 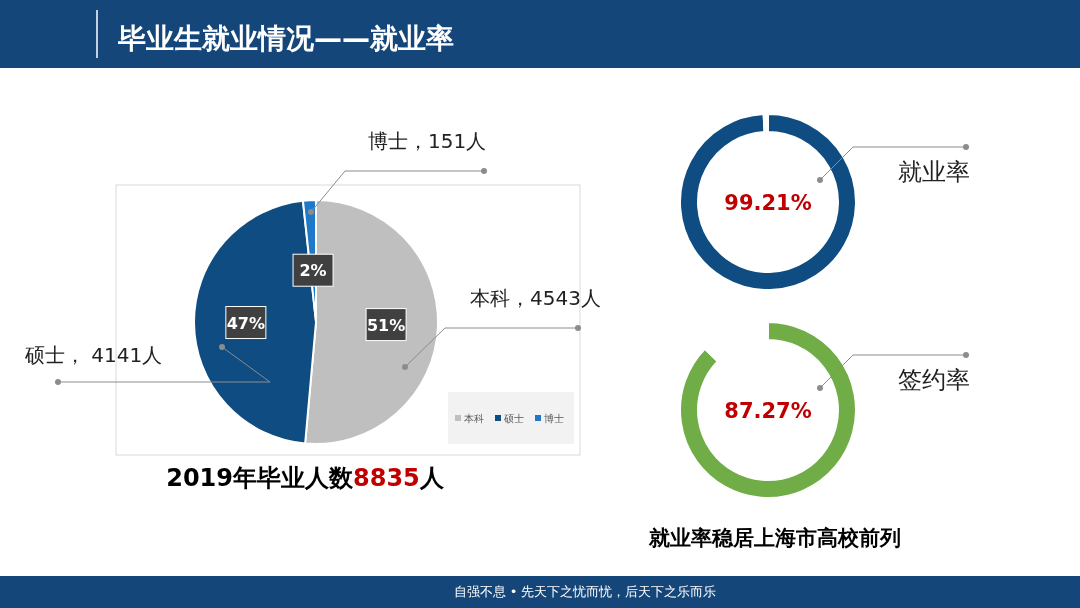 I want to click on data-label: 博士，151人, so click(x=427, y=141).